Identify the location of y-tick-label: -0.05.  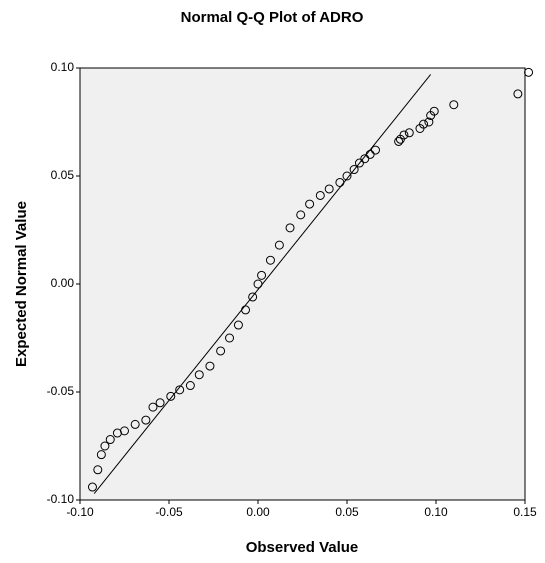
(61, 391).